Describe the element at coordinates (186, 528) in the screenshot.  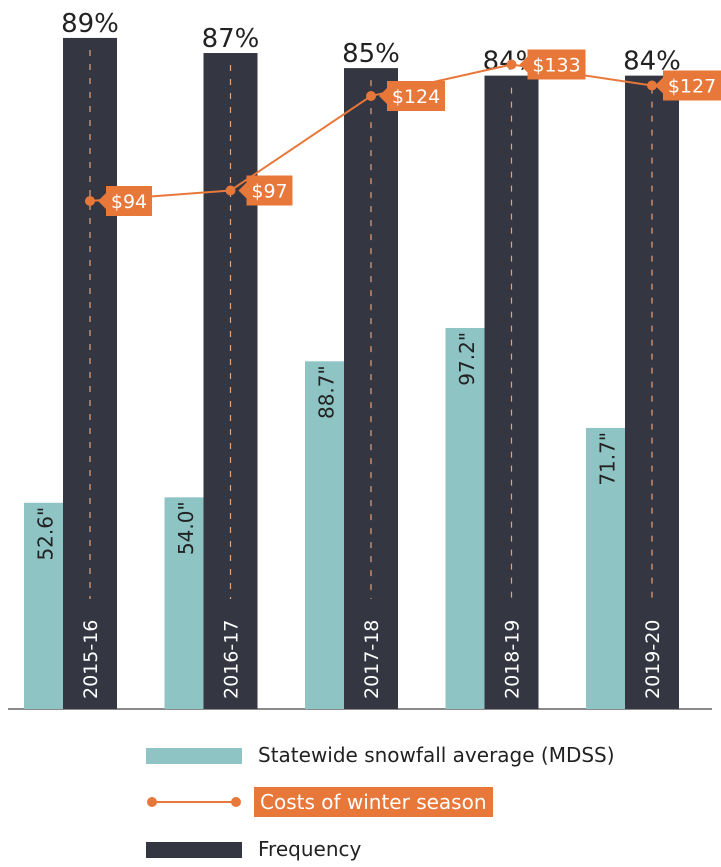
I see `snowfall-label-2016-17: 54.0"` at that location.